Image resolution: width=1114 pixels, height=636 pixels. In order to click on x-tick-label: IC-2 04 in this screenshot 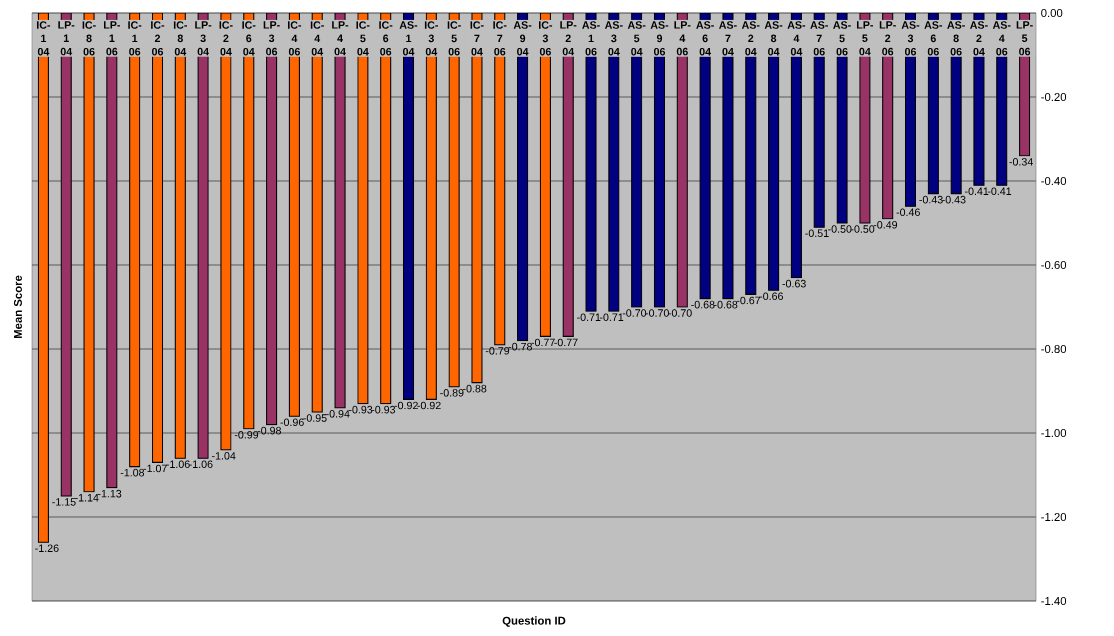, I will do `click(226, 38)`.